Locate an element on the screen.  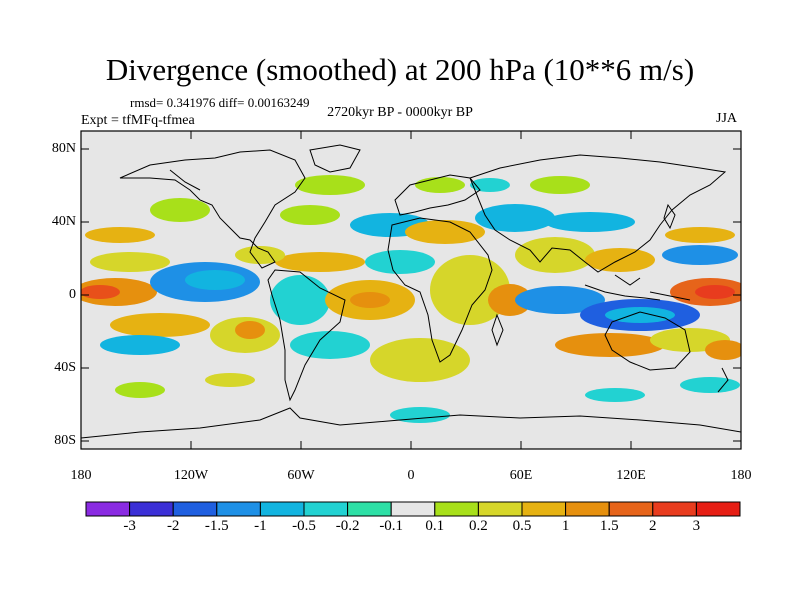
coast-new-zealand is located at coordinates (723, 380).